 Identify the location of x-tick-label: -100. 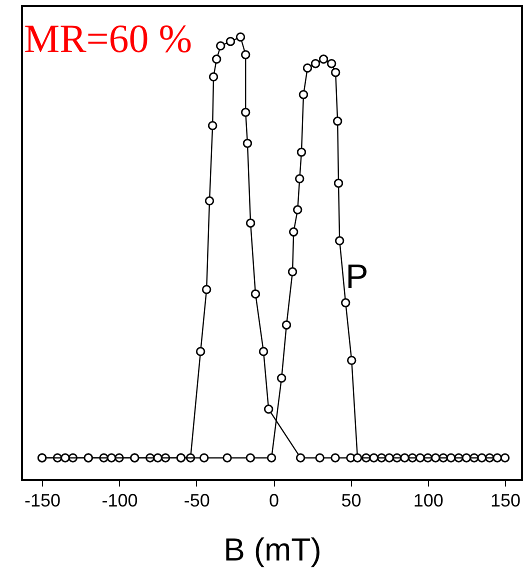
(120, 500).